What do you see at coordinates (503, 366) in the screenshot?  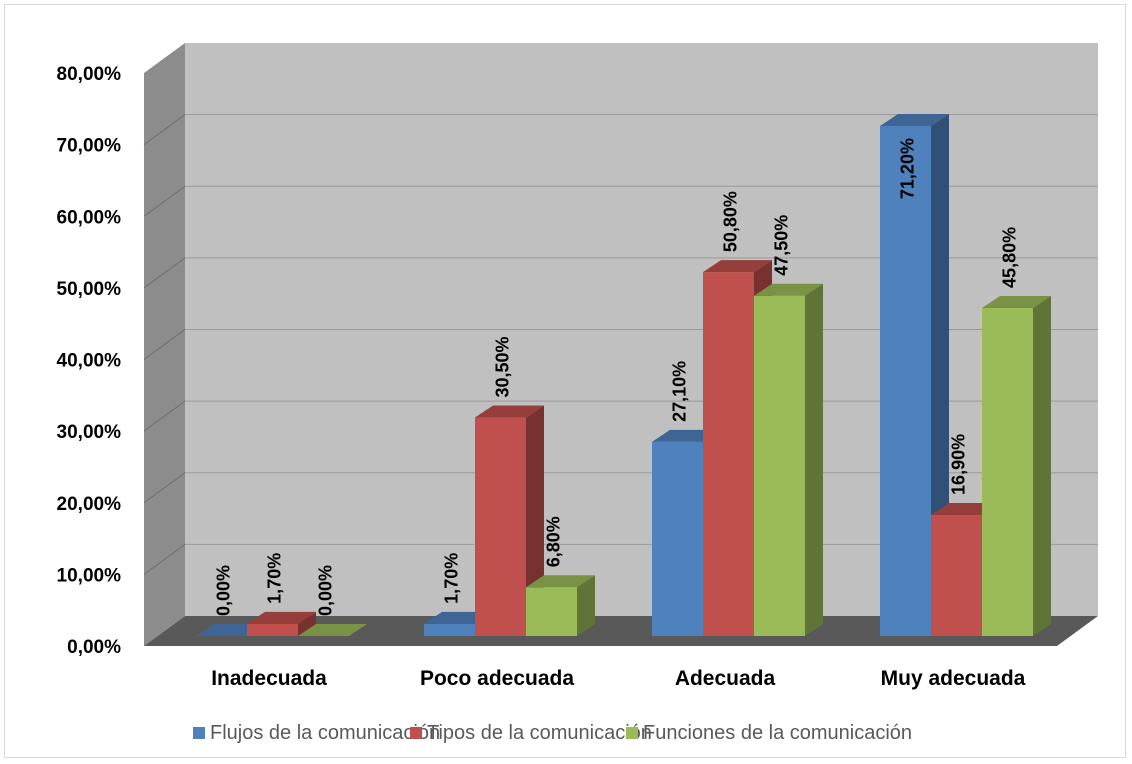 I see `data-label: 30,50%` at bounding box center [503, 366].